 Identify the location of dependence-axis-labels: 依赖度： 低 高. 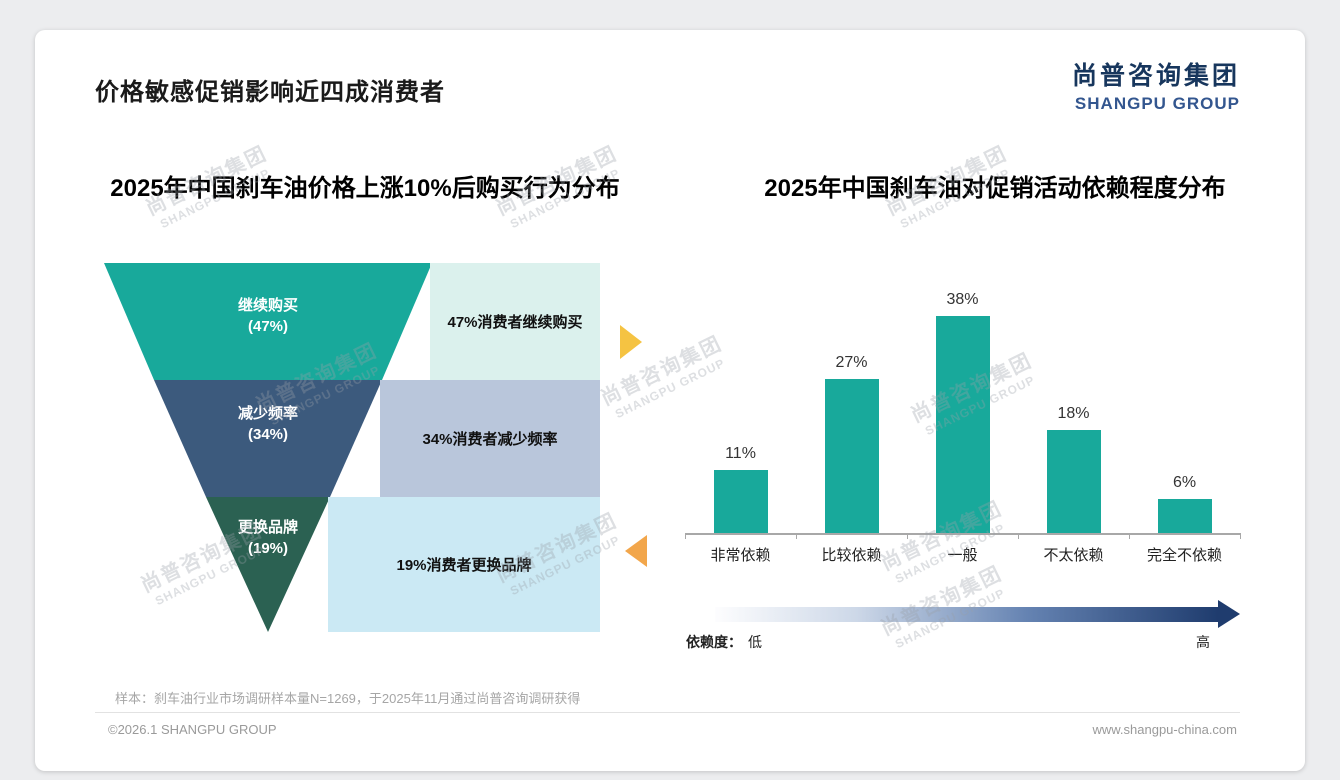
(963, 642).